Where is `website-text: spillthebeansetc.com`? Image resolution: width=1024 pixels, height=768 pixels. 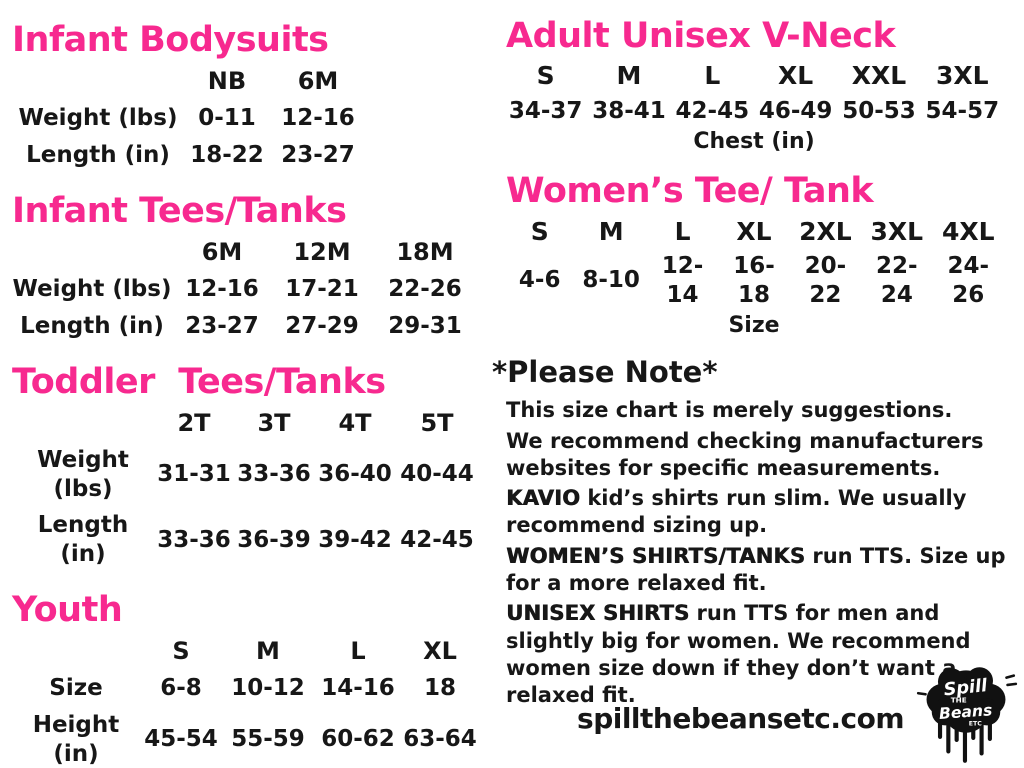 website-text: spillthebeansetc.com is located at coordinates (740, 718).